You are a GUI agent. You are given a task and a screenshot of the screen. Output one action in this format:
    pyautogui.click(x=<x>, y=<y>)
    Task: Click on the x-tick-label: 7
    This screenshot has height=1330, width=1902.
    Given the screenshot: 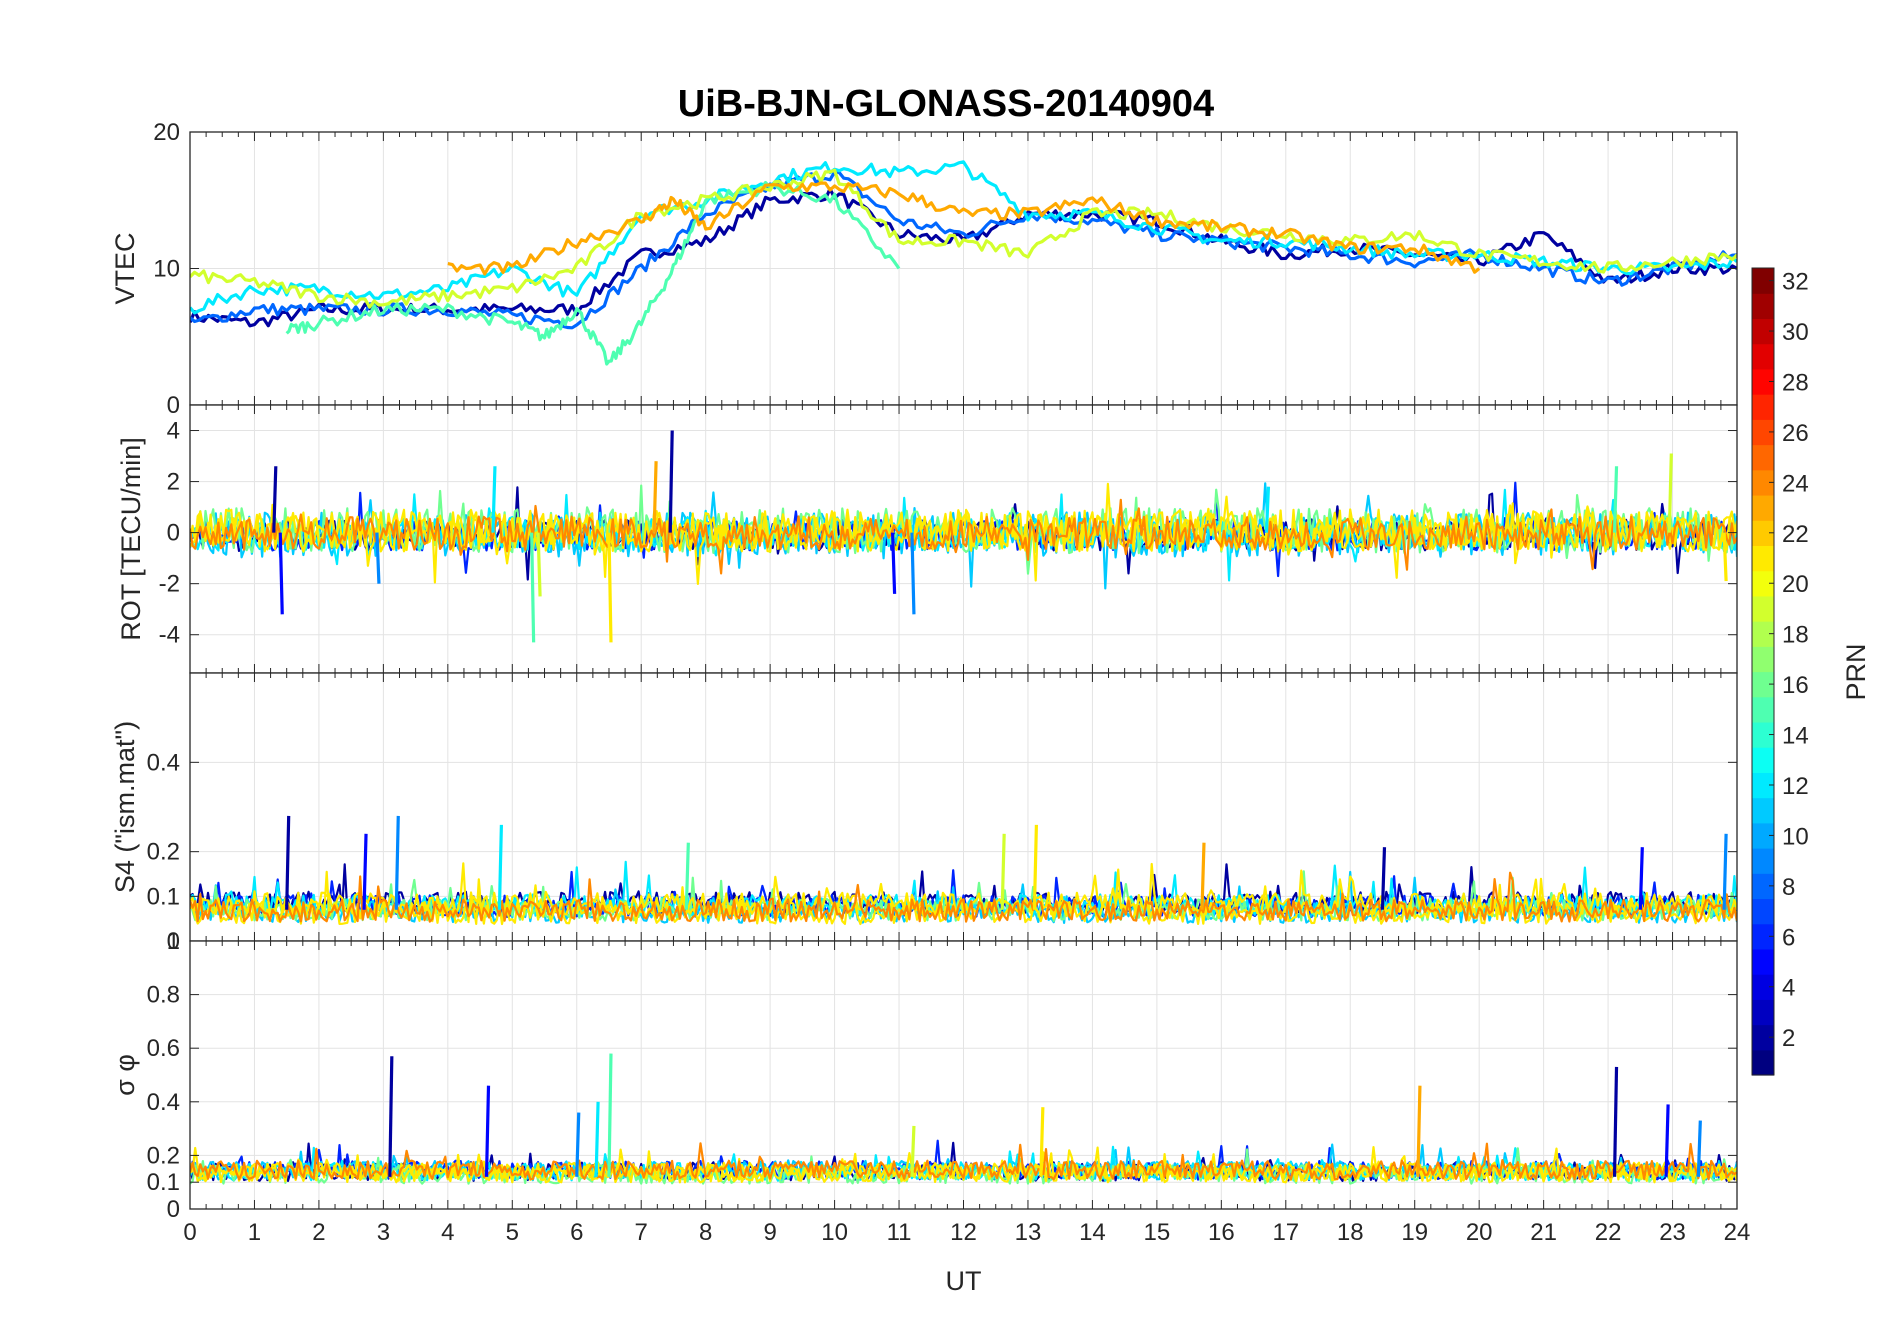 What is the action you would take?
    pyautogui.click(x=641, y=1232)
    